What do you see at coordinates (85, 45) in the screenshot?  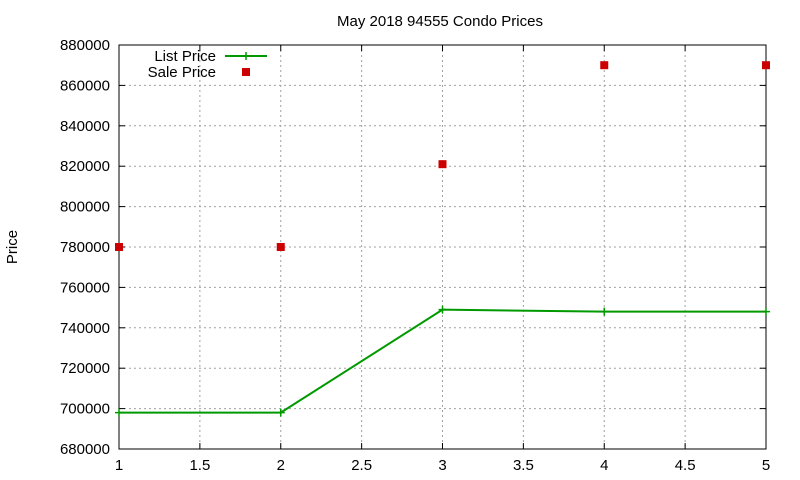 I see `y-tick-label: 880000` at bounding box center [85, 45].